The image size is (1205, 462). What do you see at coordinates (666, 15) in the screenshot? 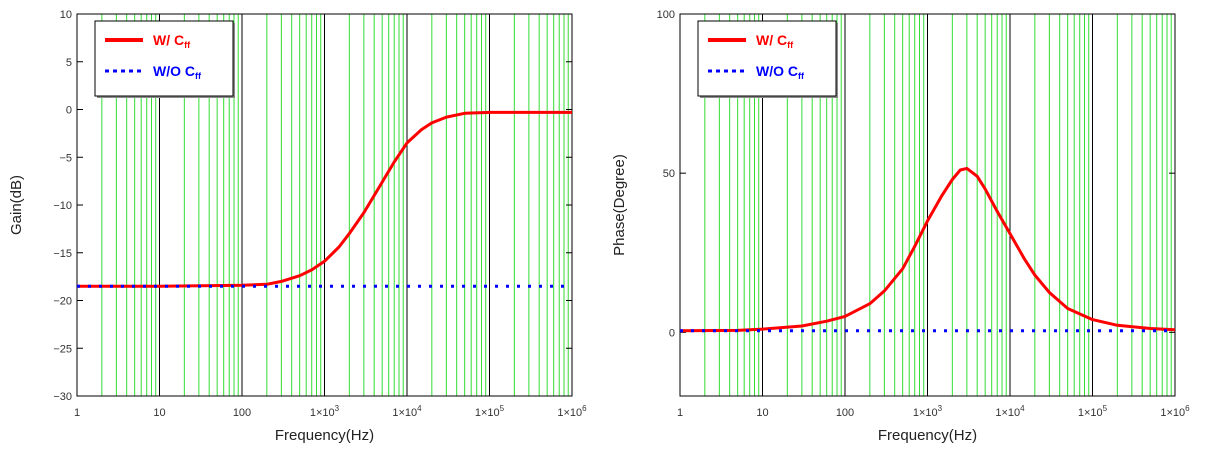
I see `y-tick-label: 100` at bounding box center [666, 15].